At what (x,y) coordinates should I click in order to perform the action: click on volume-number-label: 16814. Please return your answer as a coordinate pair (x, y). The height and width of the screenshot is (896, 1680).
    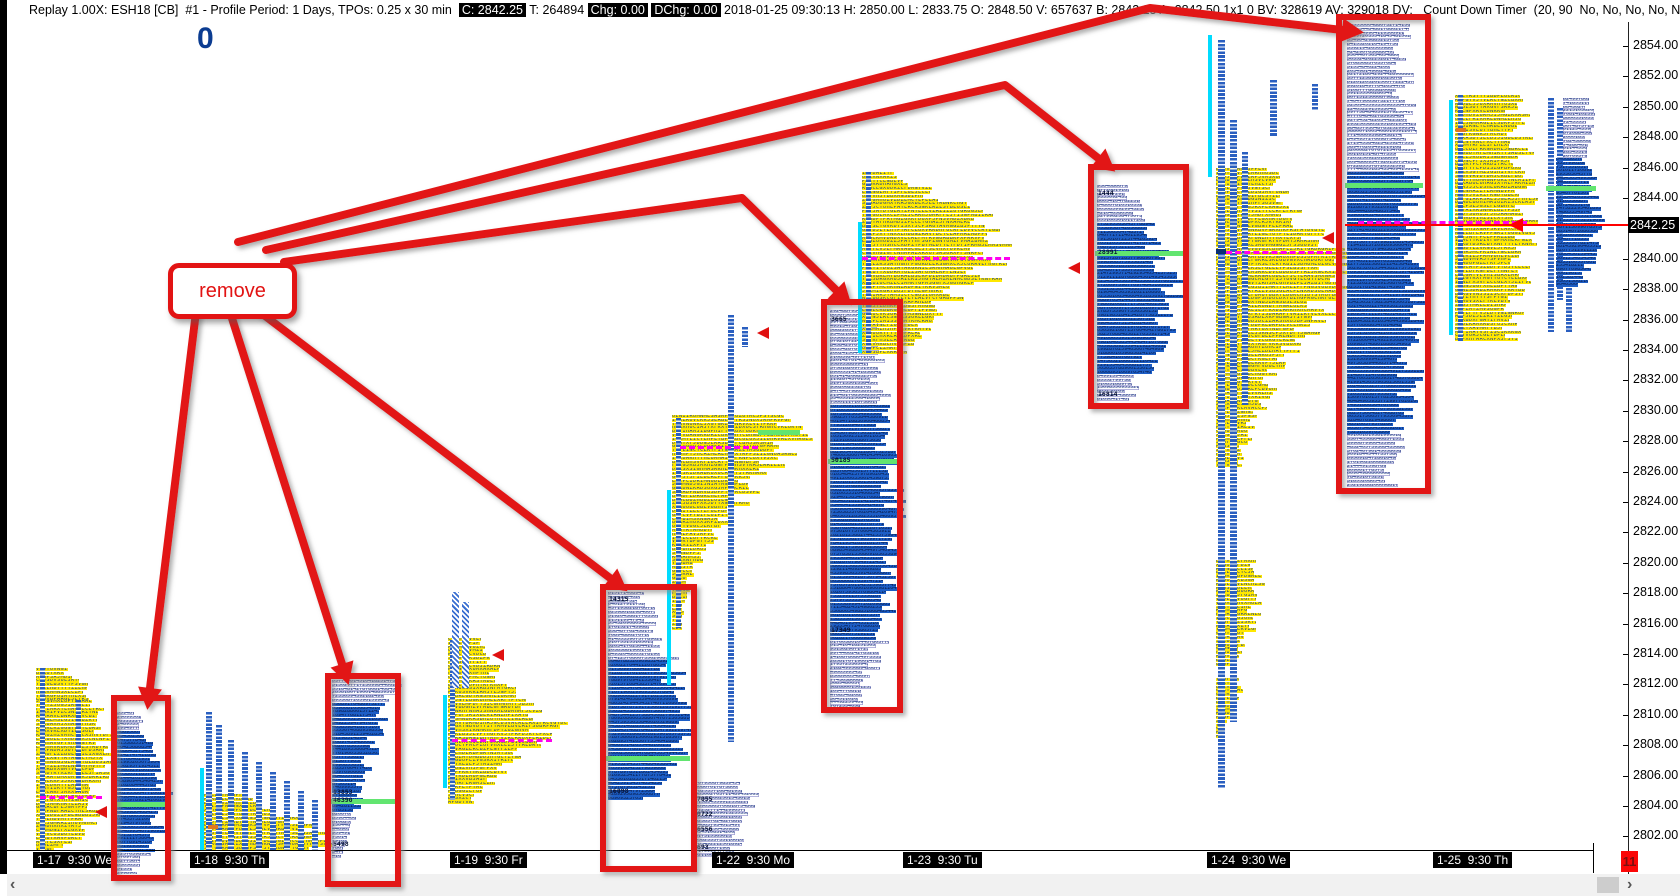
    Looking at the image, I should click on (1108, 394).